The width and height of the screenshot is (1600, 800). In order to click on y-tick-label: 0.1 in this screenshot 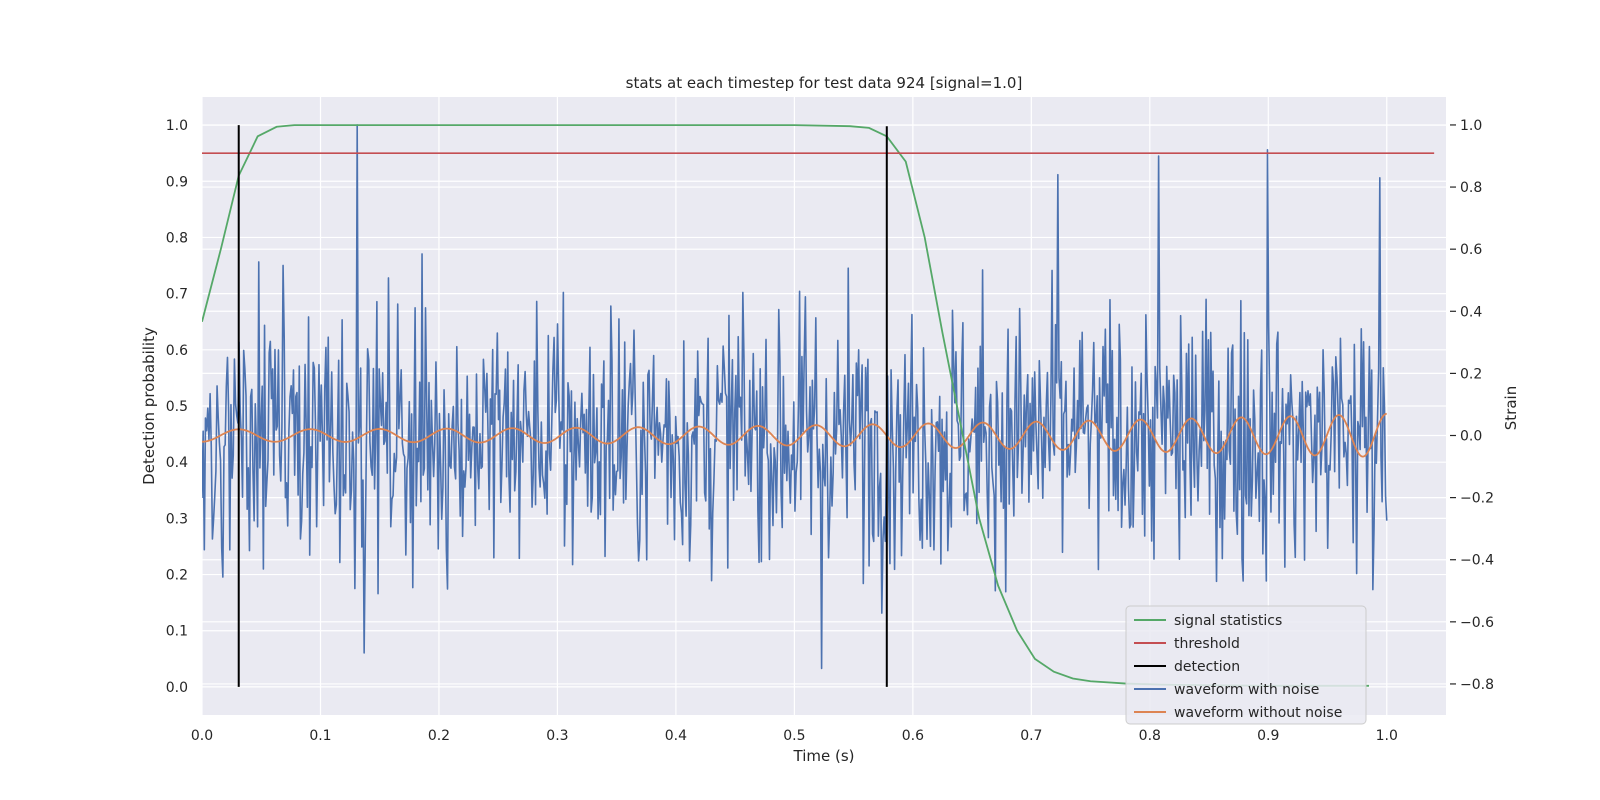, I will do `click(177, 632)`.